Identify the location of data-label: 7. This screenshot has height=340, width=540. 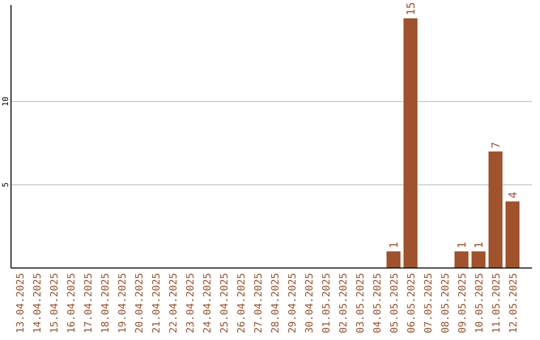
(496, 145).